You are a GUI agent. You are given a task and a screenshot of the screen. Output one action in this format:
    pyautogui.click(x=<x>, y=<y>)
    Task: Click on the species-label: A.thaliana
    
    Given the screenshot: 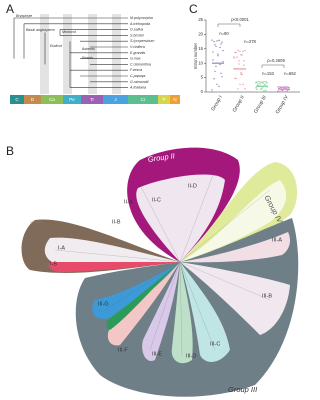 What is the action you would take?
    pyautogui.click(x=137, y=88)
    